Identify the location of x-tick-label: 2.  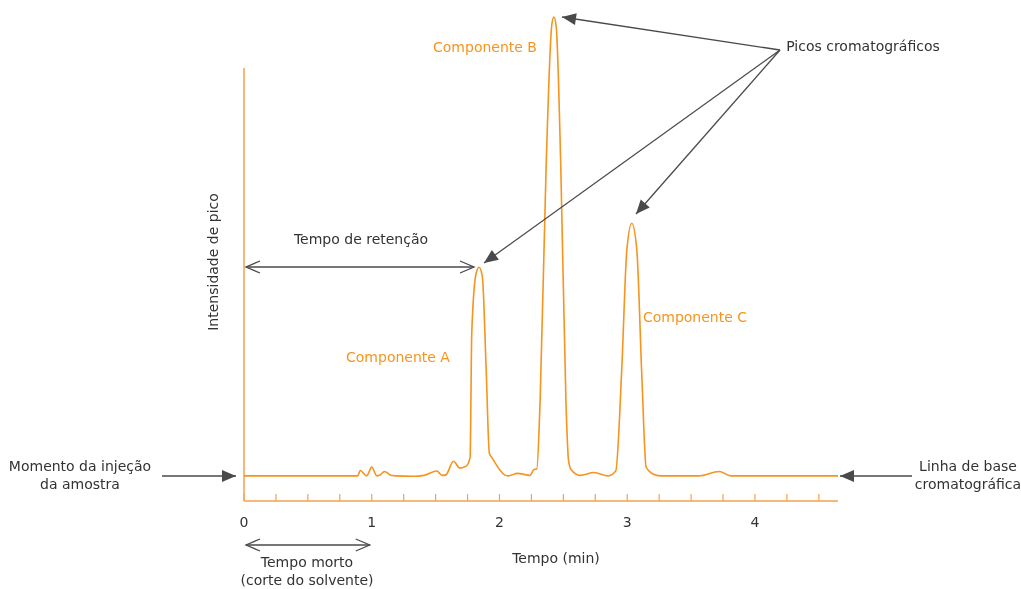
(499, 522).